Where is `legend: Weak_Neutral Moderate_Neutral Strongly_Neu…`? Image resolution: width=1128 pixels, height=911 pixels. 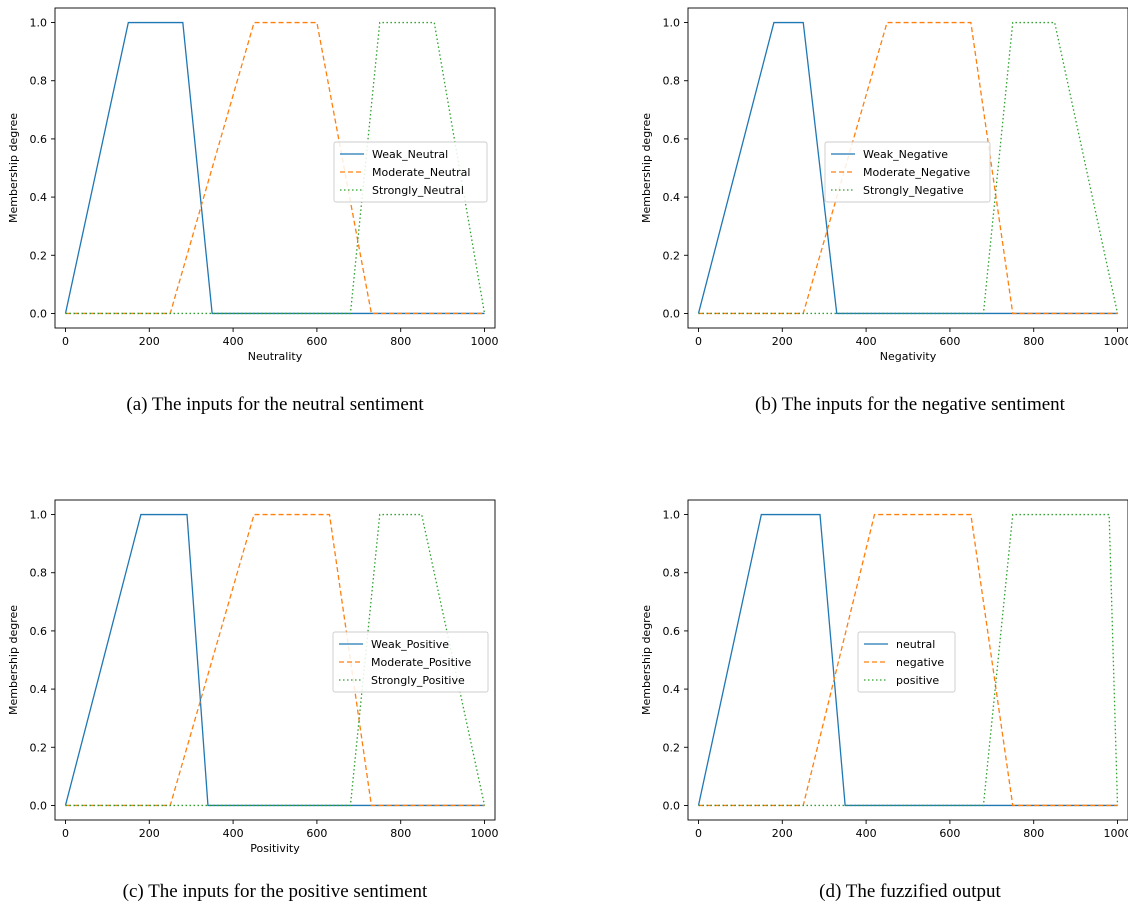
legend: Weak_Neutral Moderate_Neutral Strongly_Neu… is located at coordinates (410, 172).